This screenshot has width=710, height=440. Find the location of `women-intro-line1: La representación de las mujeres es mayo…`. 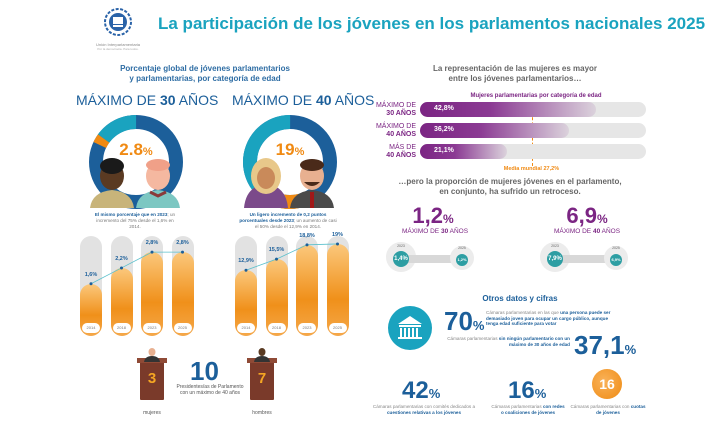

women-intro-line1: La representación de las mujeres es mayo… is located at coordinates (515, 68).